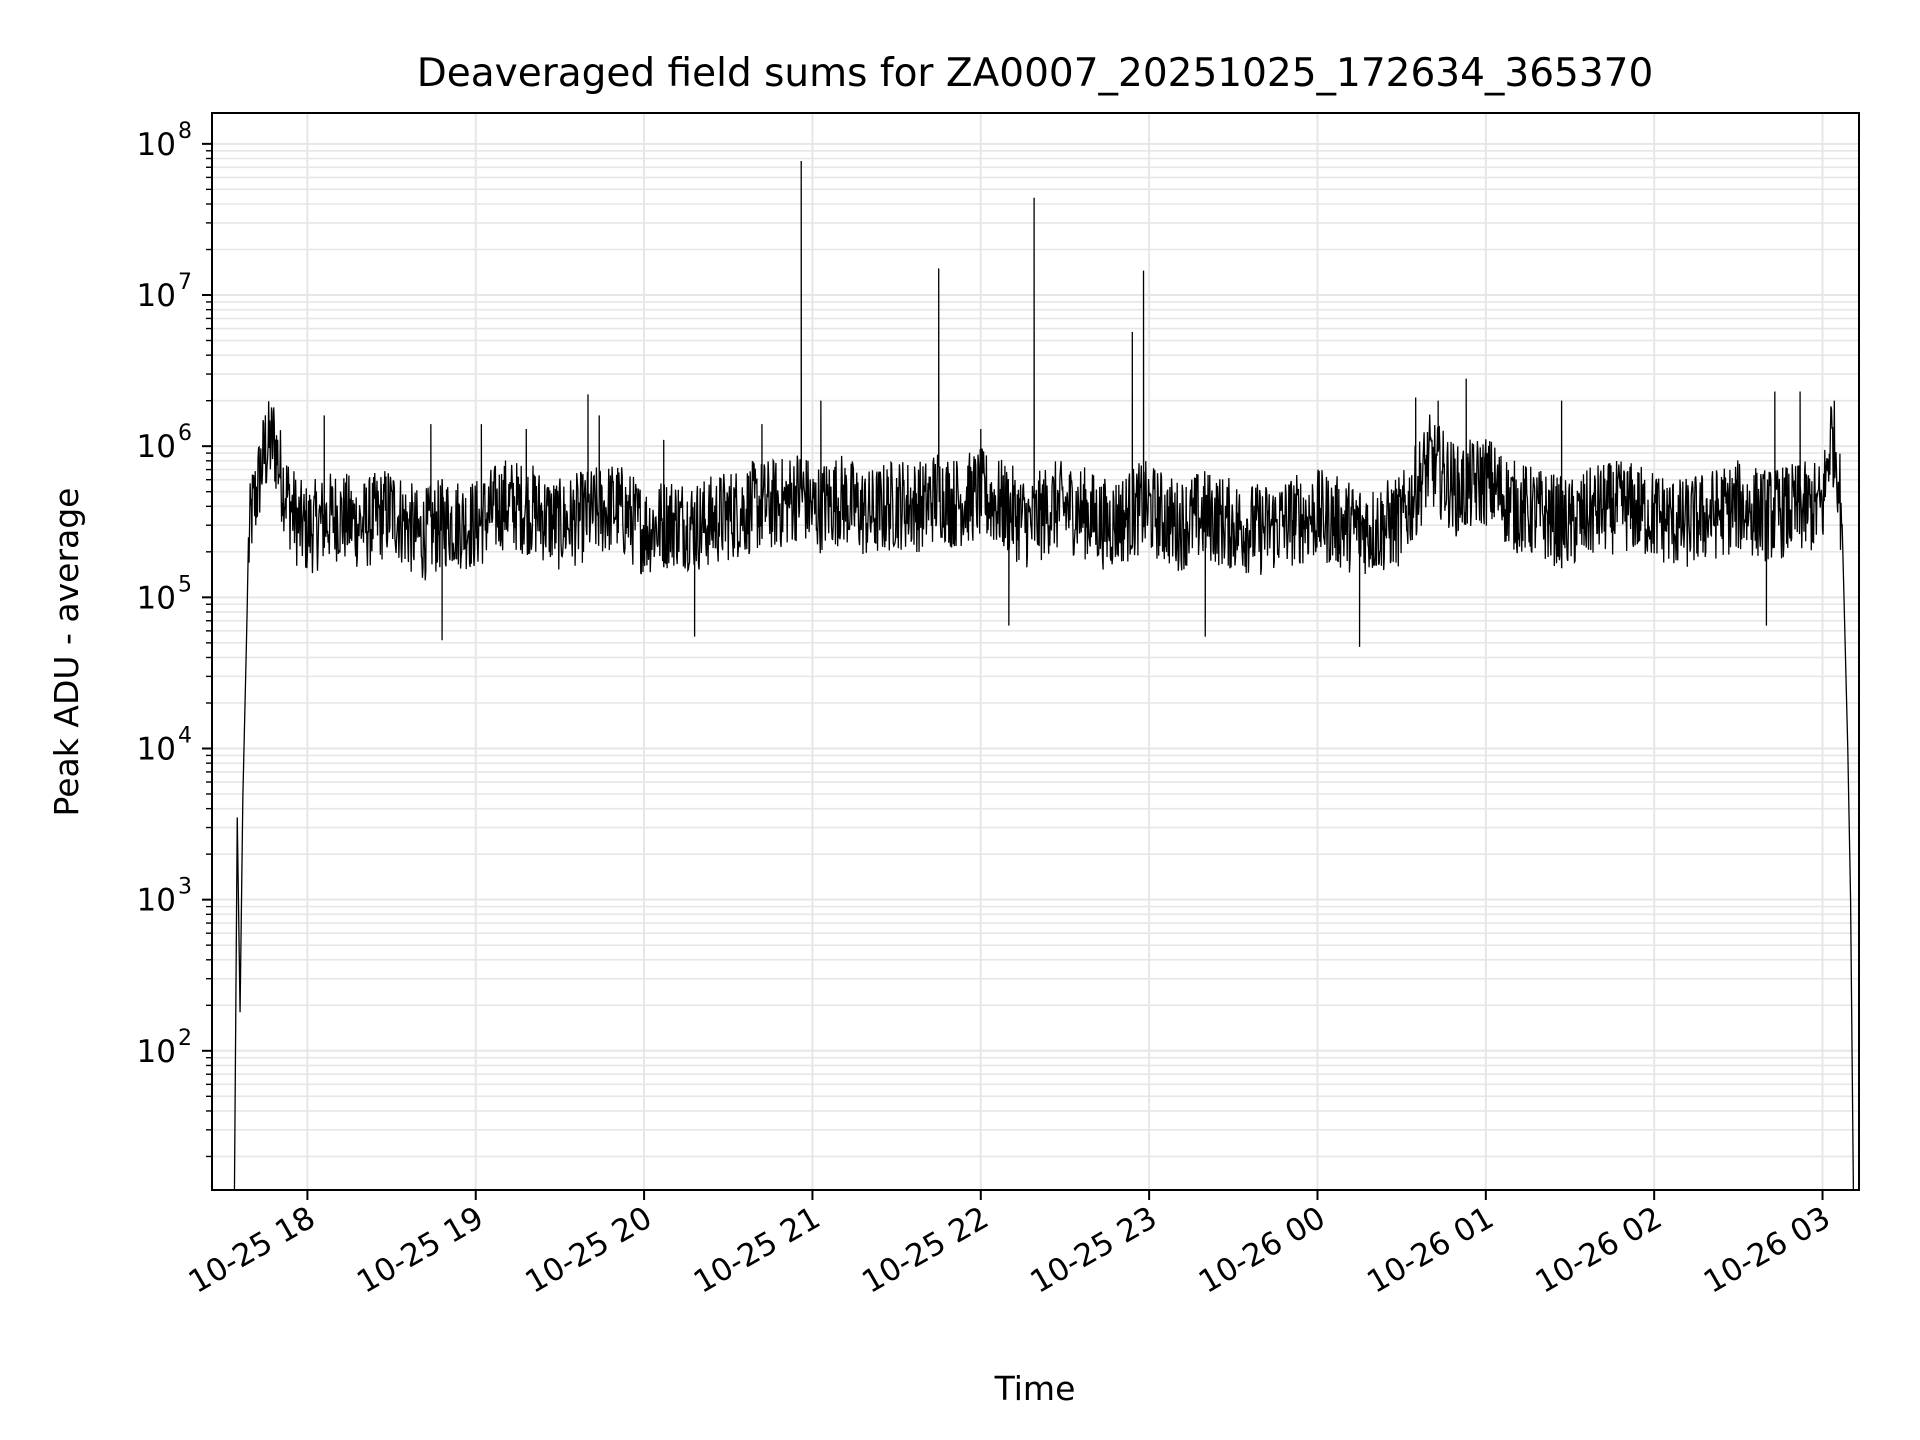  What do you see at coordinates (1035, 1388) in the screenshot?
I see `x-axis-label: Time` at bounding box center [1035, 1388].